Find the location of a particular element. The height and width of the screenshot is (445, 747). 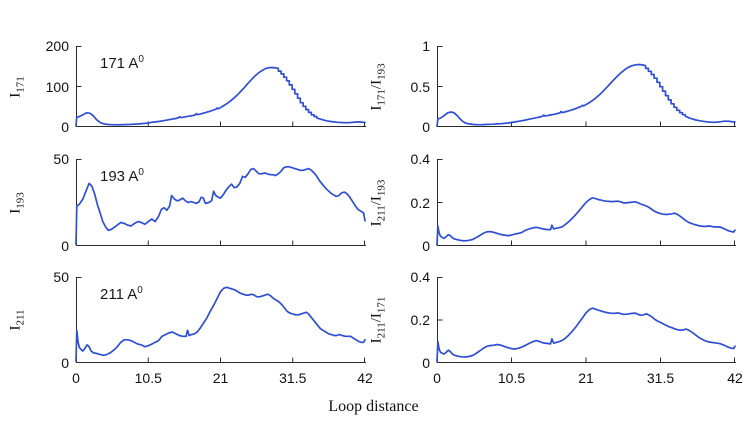

plot-axes-i211-over-i193 is located at coordinates (586, 202).